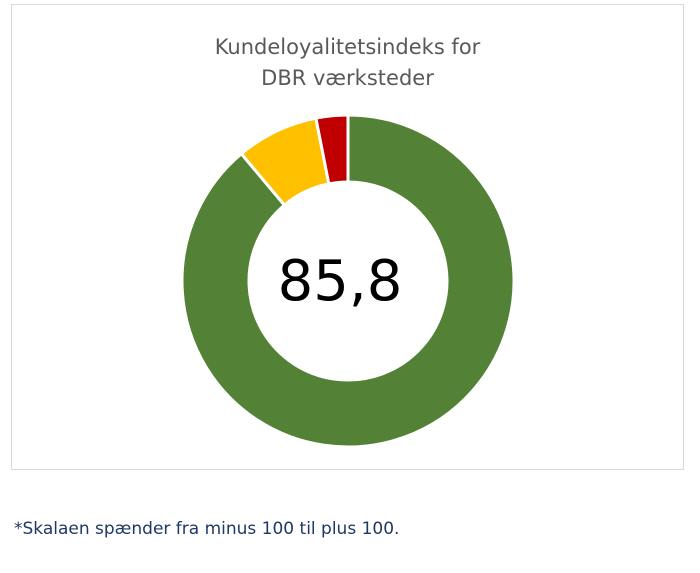  Describe the element at coordinates (340, 281) in the screenshot. I see `center-value: 85,8` at that location.